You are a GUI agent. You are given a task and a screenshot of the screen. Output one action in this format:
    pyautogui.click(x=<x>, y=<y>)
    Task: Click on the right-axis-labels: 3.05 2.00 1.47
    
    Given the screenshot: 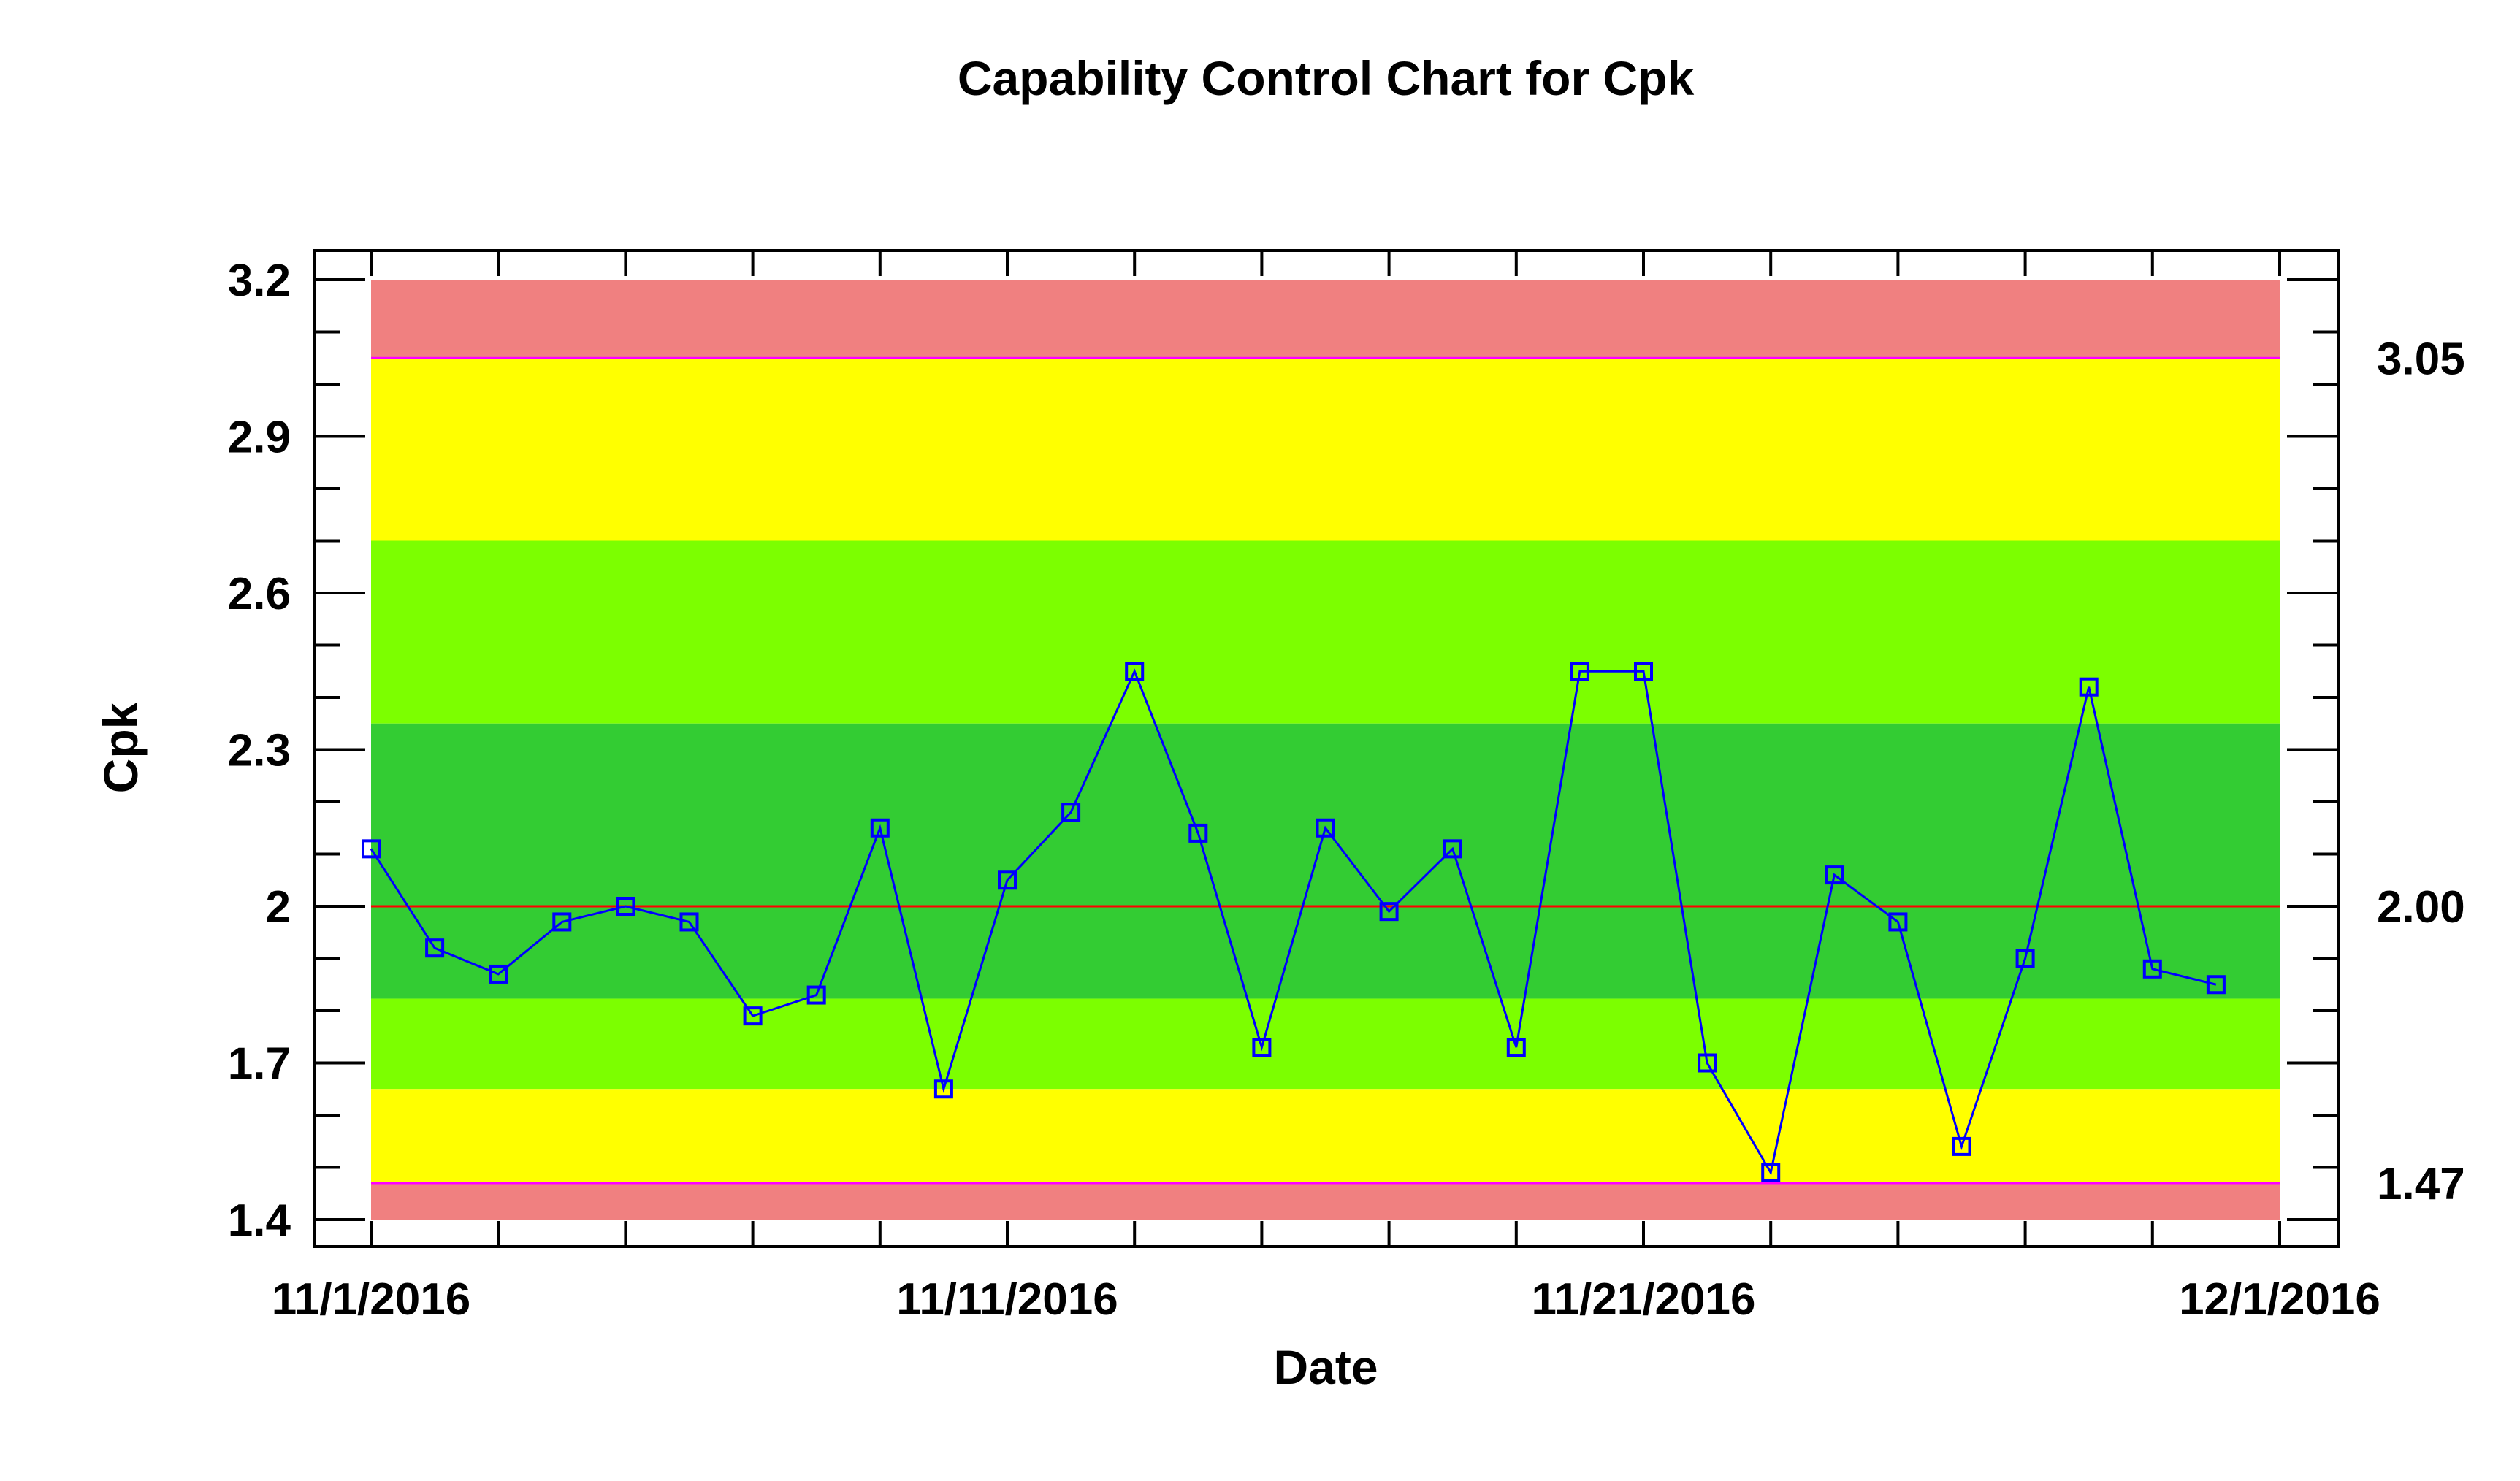 What is the action you would take?
    pyautogui.click(x=2421, y=771)
    